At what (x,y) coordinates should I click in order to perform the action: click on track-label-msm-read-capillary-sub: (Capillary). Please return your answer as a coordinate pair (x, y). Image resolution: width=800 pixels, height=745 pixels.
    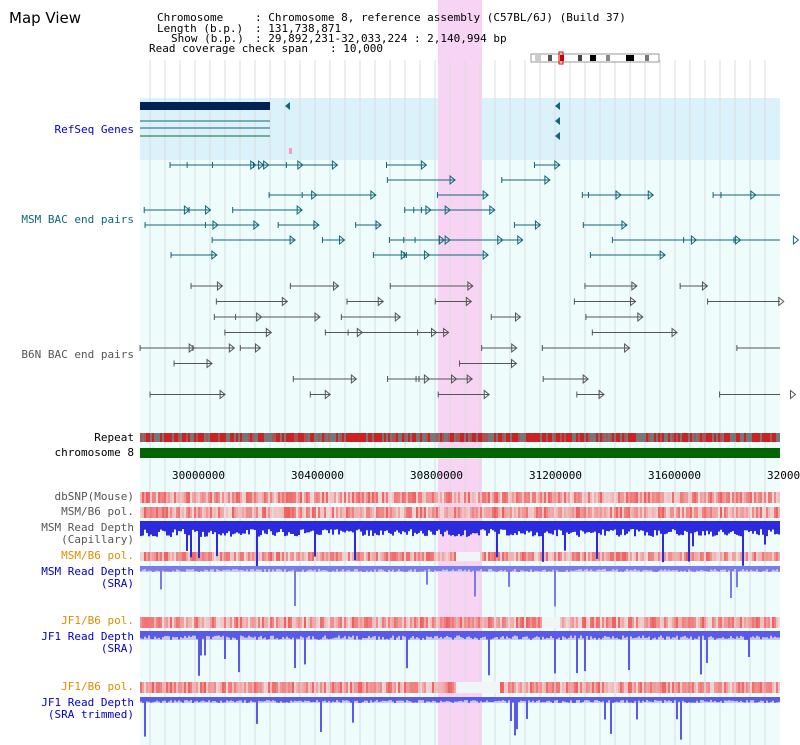
    Looking at the image, I should click on (97, 539).